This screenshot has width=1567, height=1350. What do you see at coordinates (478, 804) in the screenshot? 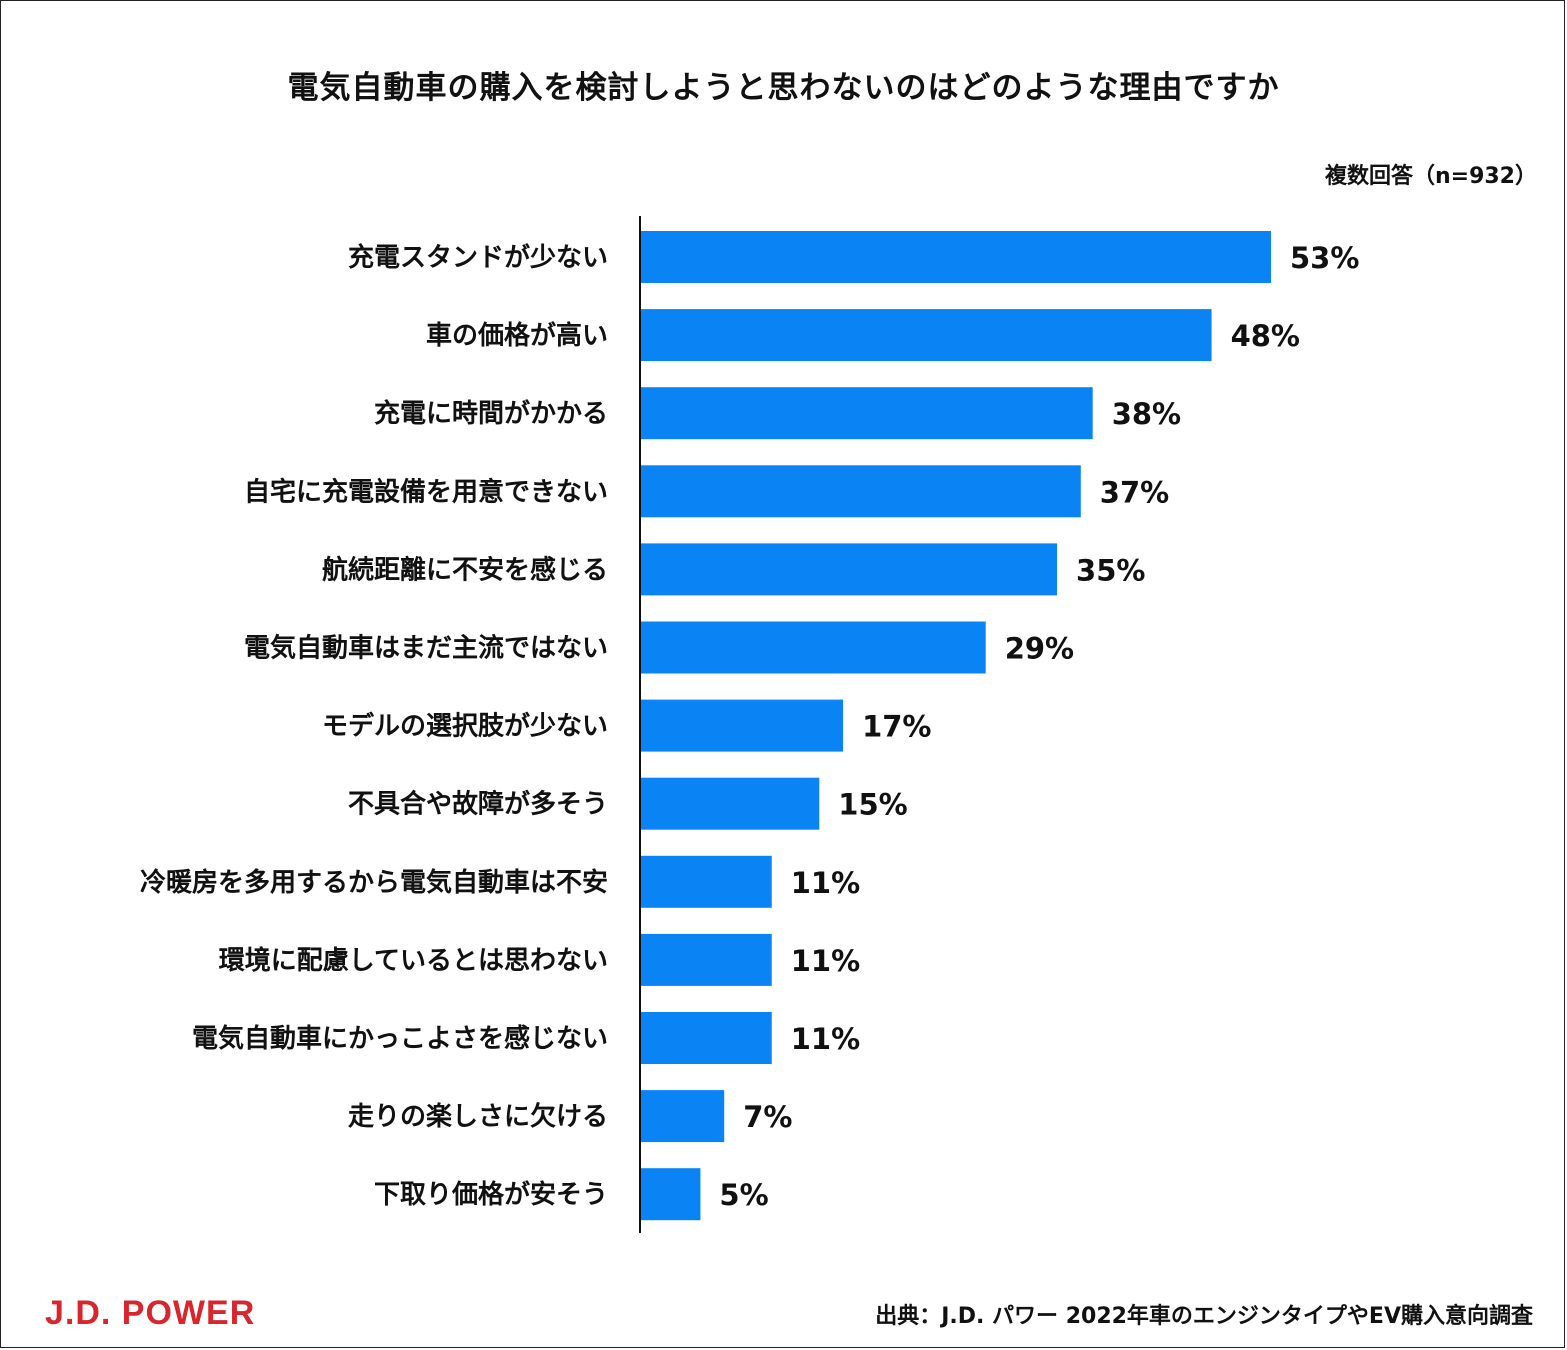
I see `category-label-7: 不具合や故障が多そう` at bounding box center [478, 804].